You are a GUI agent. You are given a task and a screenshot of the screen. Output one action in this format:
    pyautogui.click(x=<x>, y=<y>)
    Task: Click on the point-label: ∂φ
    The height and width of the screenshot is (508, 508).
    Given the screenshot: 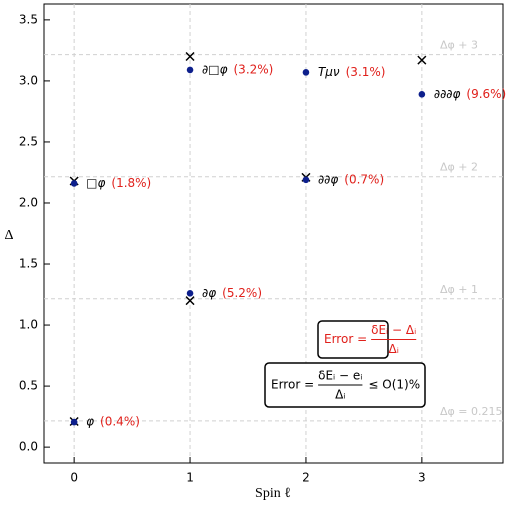 What is the action you would take?
    pyautogui.click(x=209, y=293)
    